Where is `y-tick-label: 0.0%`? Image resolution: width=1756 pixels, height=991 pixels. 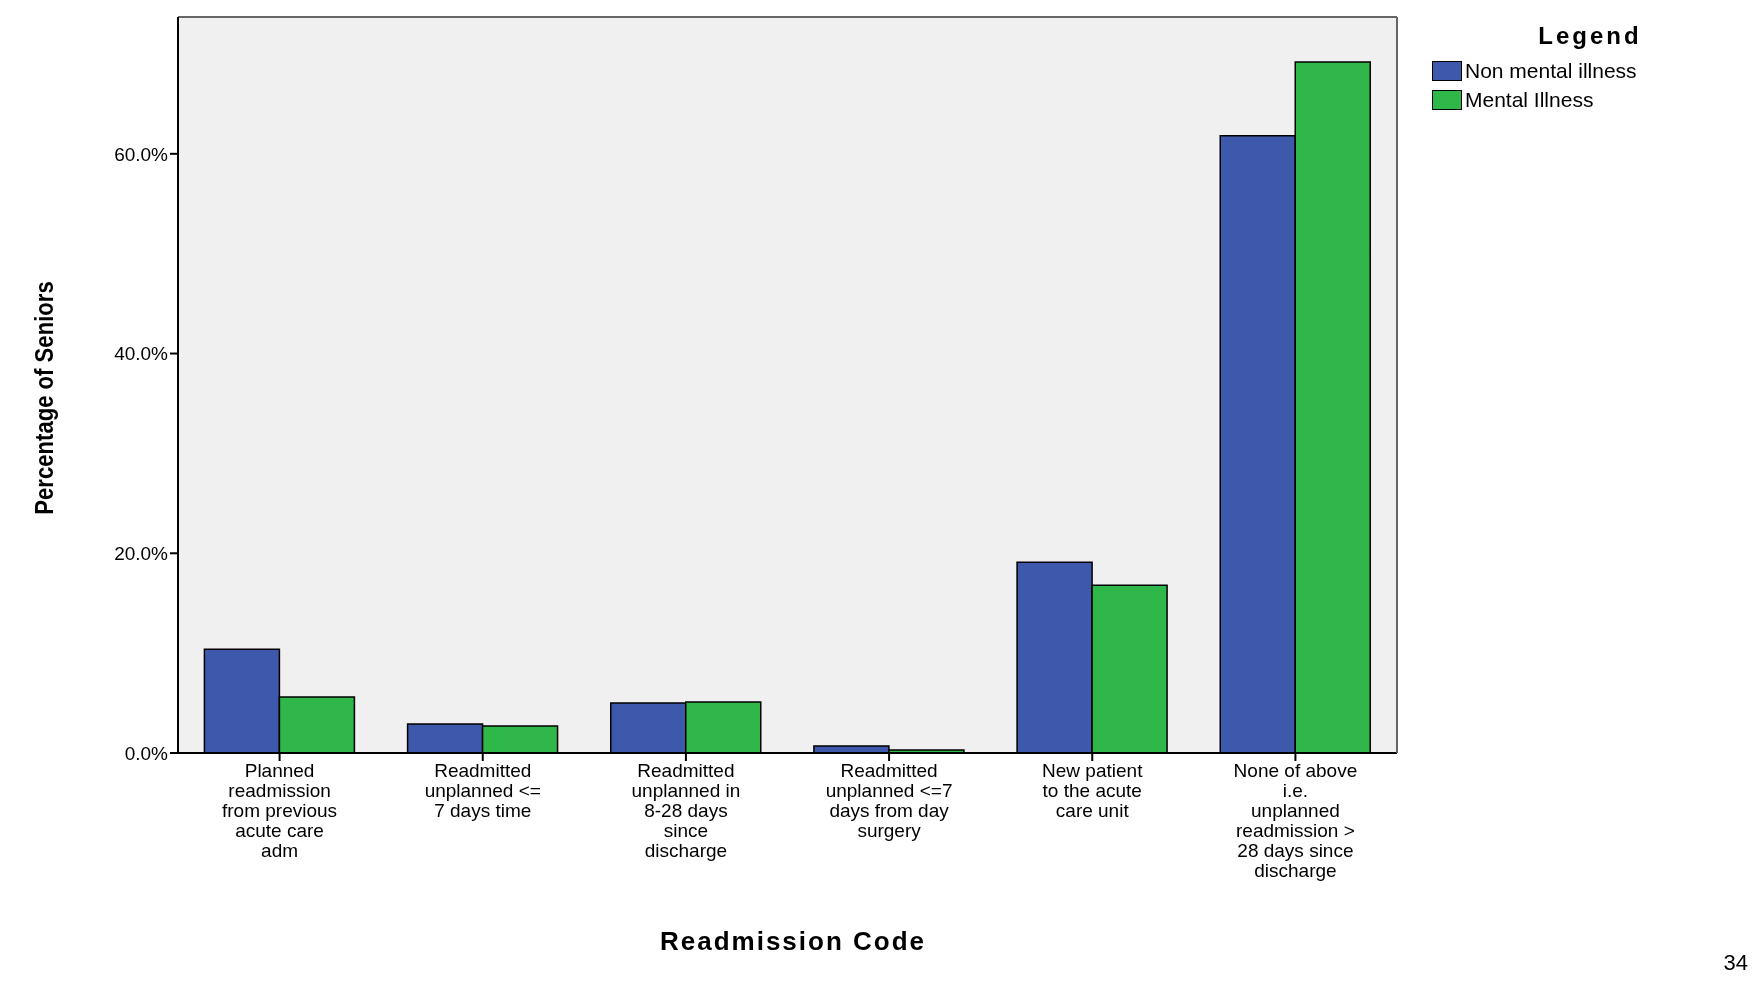 y-tick-label: 0.0% is located at coordinates (146, 753).